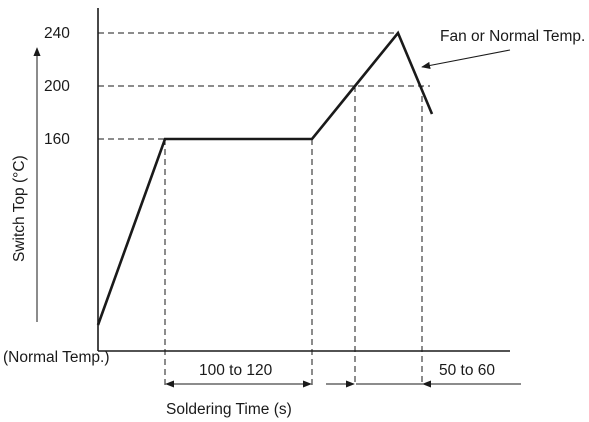 The height and width of the screenshot is (422, 589). Describe the element at coordinates (512, 36) in the screenshot. I see `cooling-annotation: Fan or Normal Temp.` at that location.